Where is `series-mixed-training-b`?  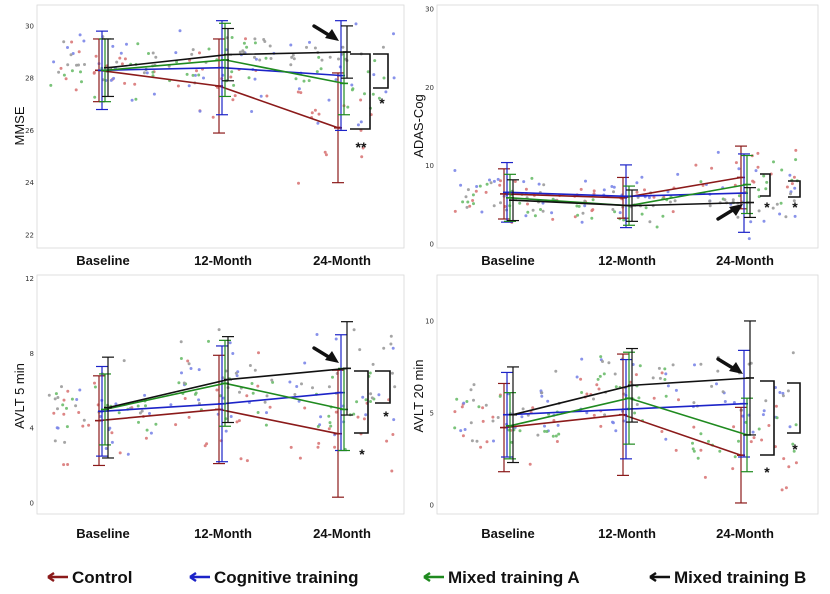 series-mixed-training-b is located at coordinates (631, 392).